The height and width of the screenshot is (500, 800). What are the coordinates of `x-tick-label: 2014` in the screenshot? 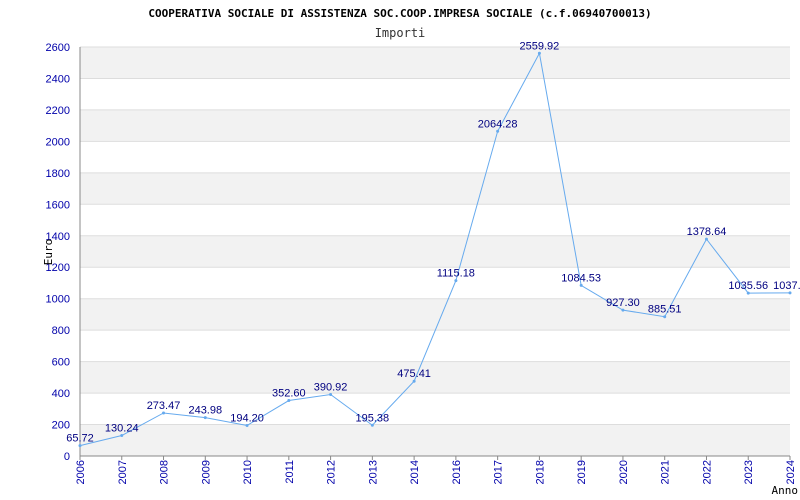 It's located at (415, 472).